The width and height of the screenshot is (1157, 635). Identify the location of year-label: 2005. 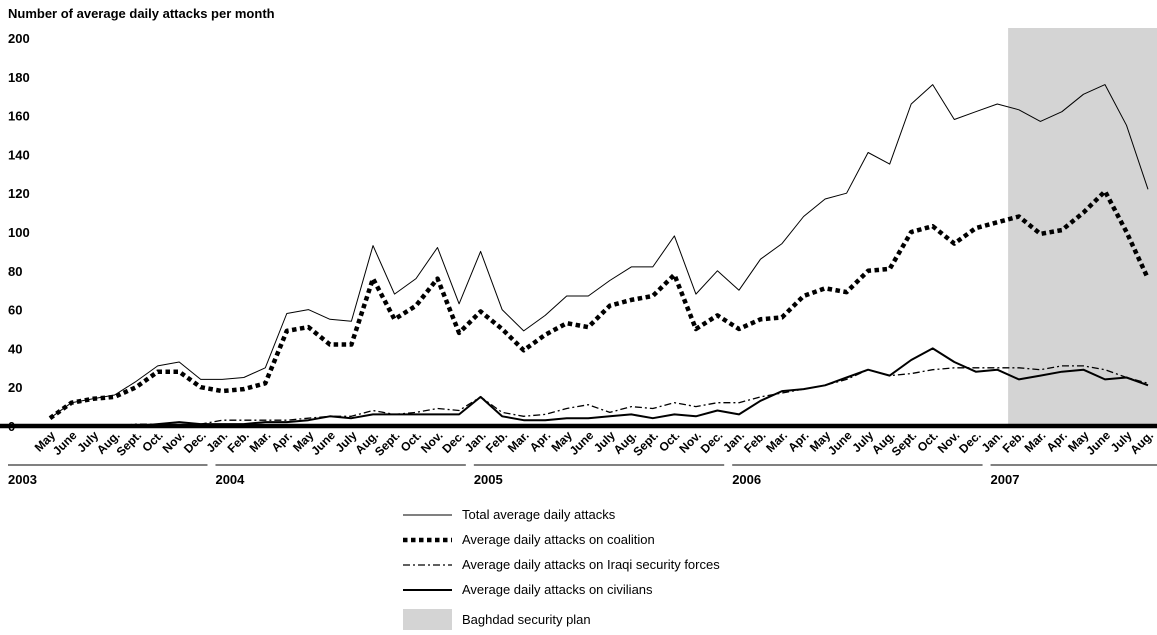
(488, 479).